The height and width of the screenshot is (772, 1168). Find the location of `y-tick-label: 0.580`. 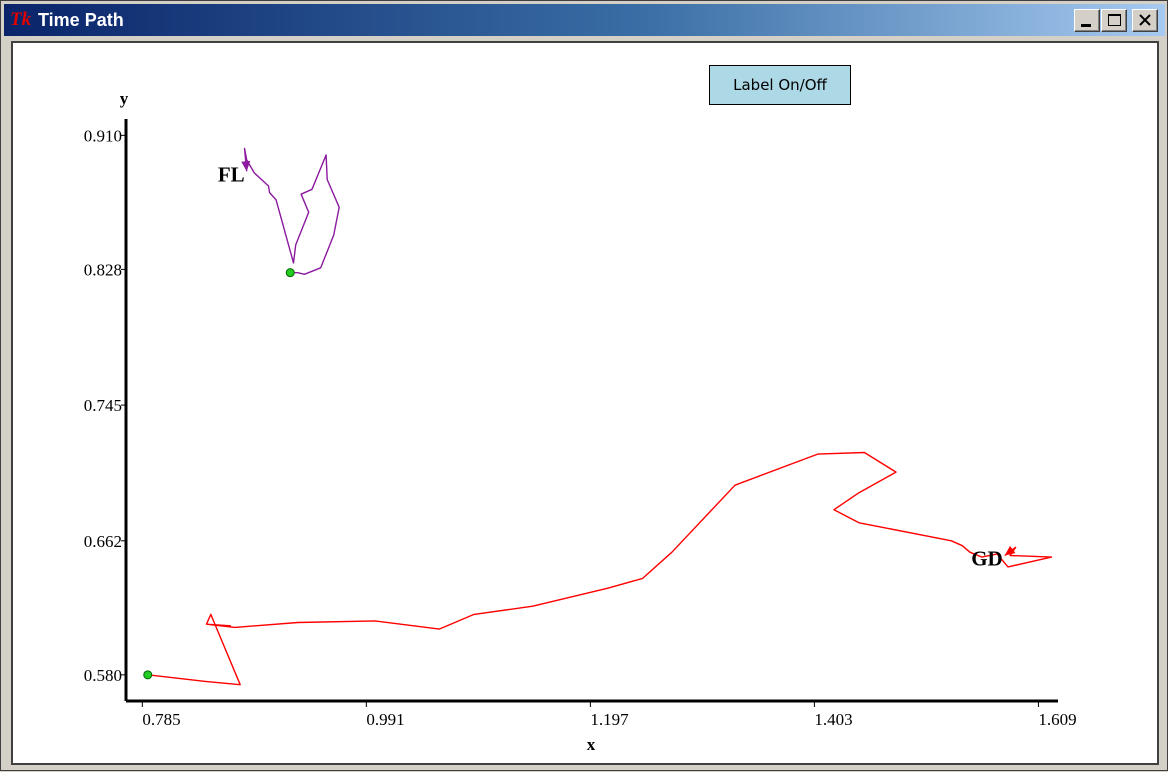

y-tick-label: 0.580 is located at coordinates (103, 675).